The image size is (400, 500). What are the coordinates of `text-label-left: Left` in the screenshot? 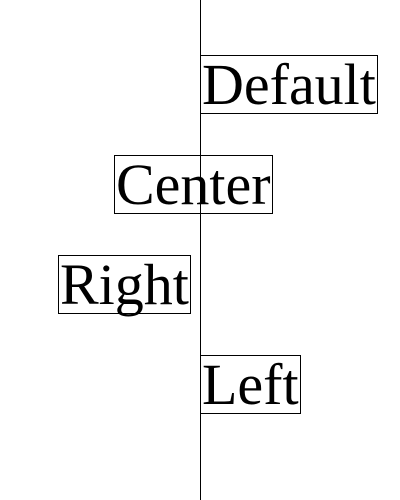 It's located at (250, 384).